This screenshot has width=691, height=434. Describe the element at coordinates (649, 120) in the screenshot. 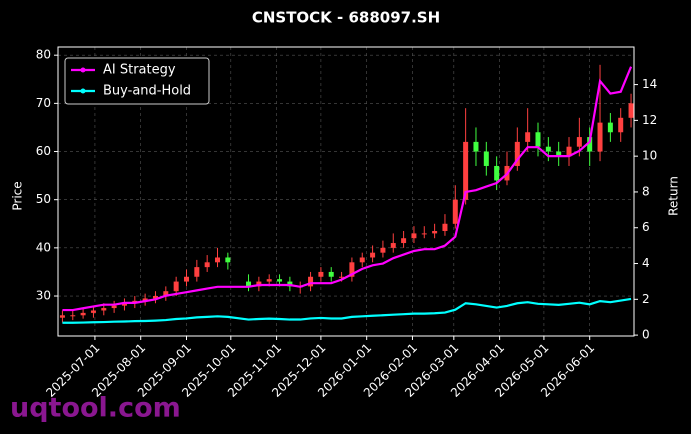

I see `y2-tick-label: 12` at that location.